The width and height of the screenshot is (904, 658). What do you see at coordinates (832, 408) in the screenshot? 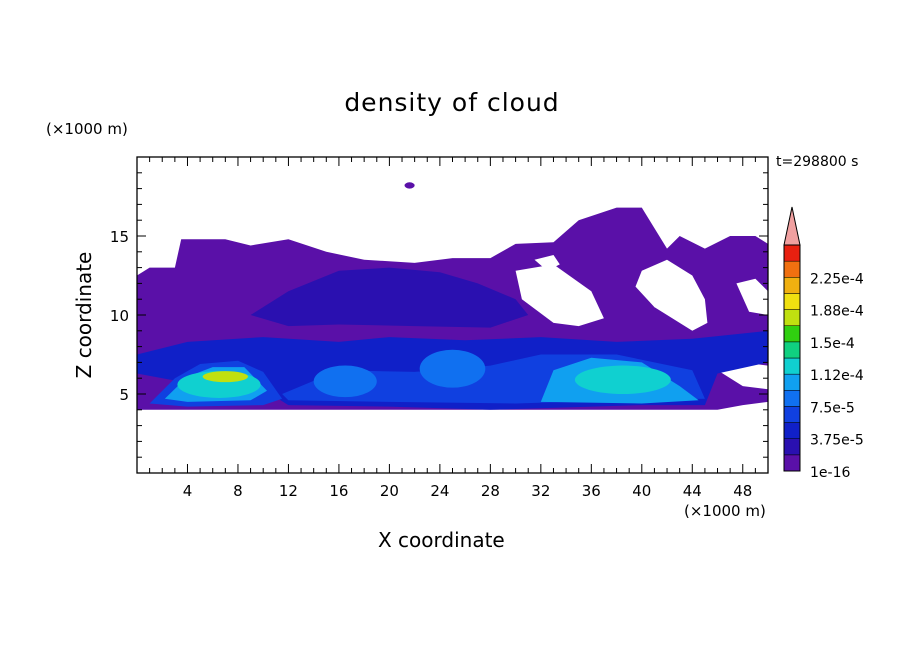
I see `colorbar-label: 7.5e-5` at bounding box center [832, 408].